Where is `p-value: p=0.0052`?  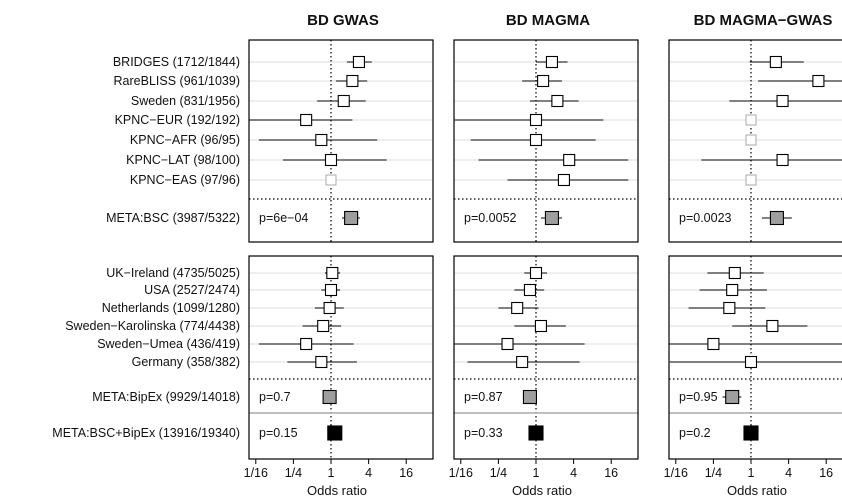
p-value: p=0.0052 is located at coordinates (490, 218).